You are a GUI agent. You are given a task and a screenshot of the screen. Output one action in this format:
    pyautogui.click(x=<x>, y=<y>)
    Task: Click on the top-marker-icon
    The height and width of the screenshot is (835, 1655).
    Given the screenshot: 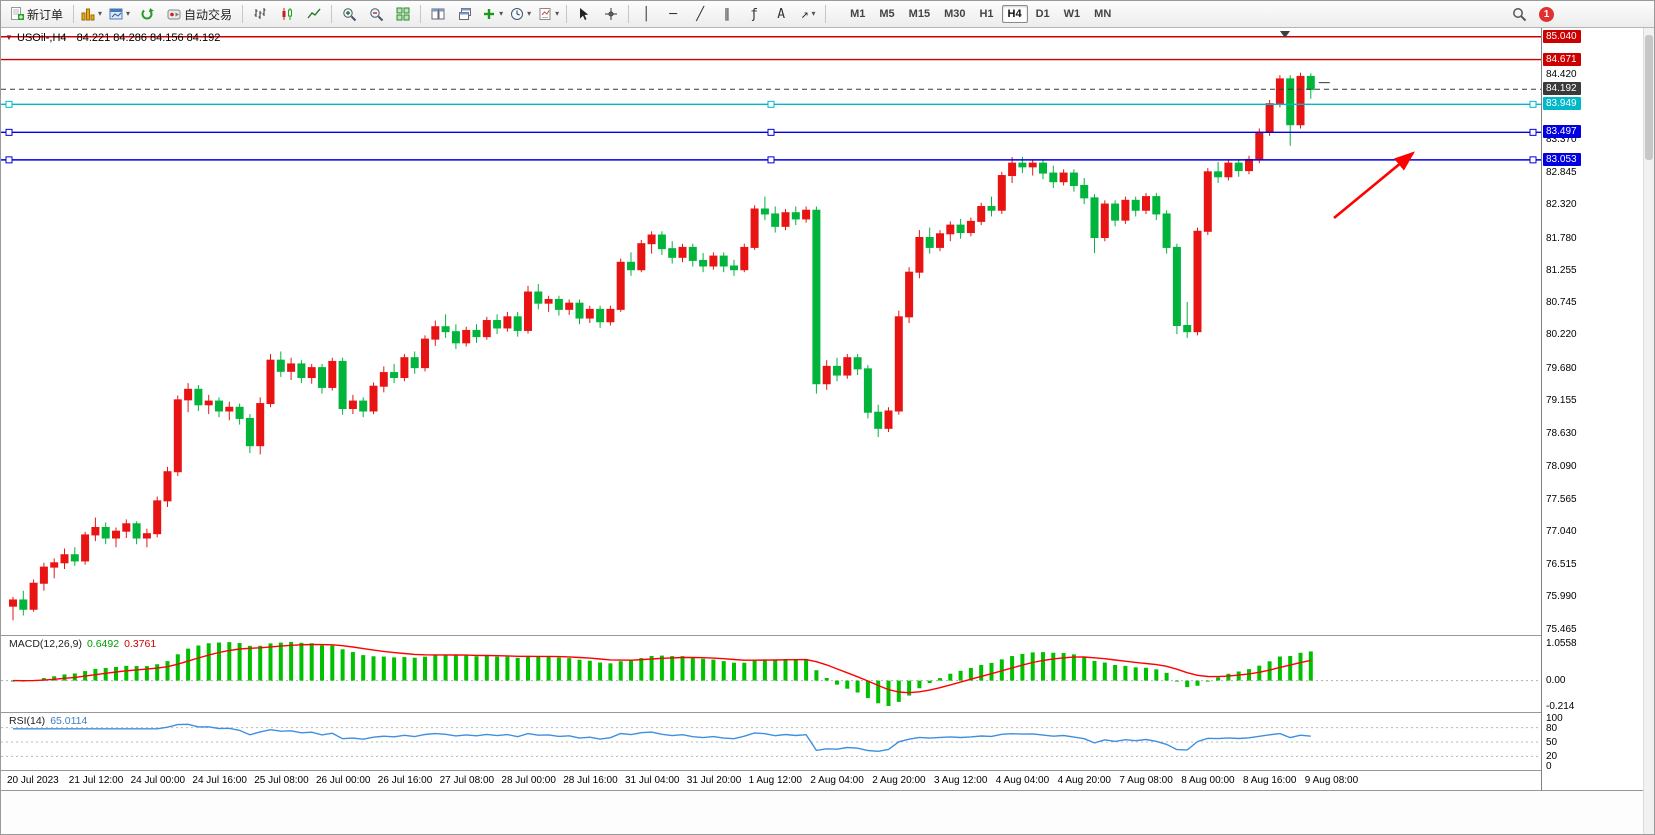 What is the action you would take?
    pyautogui.click(x=1285, y=34)
    